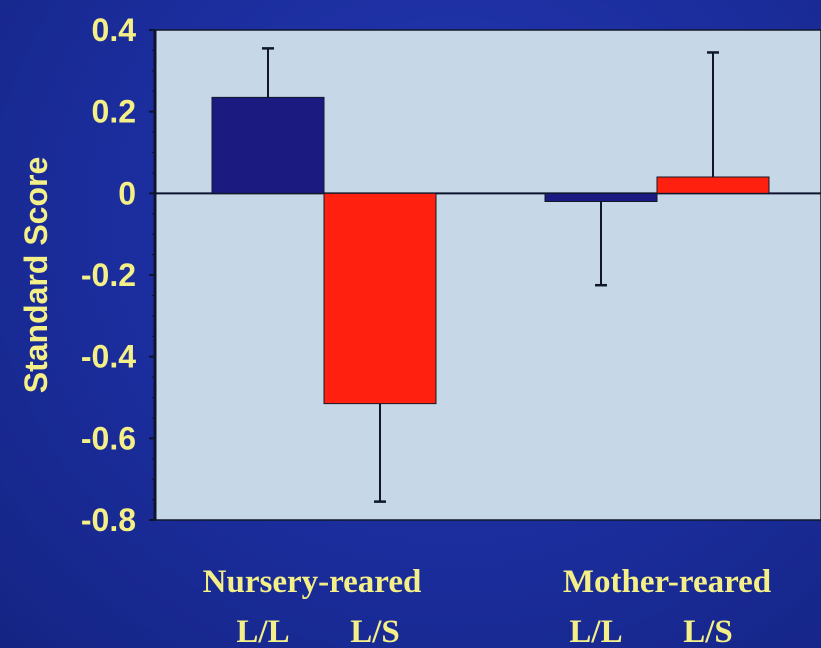 This screenshot has height=648, width=821. What do you see at coordinates (108, 357) in the screenshot?
I see `y-tick-label: -0.4` at bounding box center [108, 357].